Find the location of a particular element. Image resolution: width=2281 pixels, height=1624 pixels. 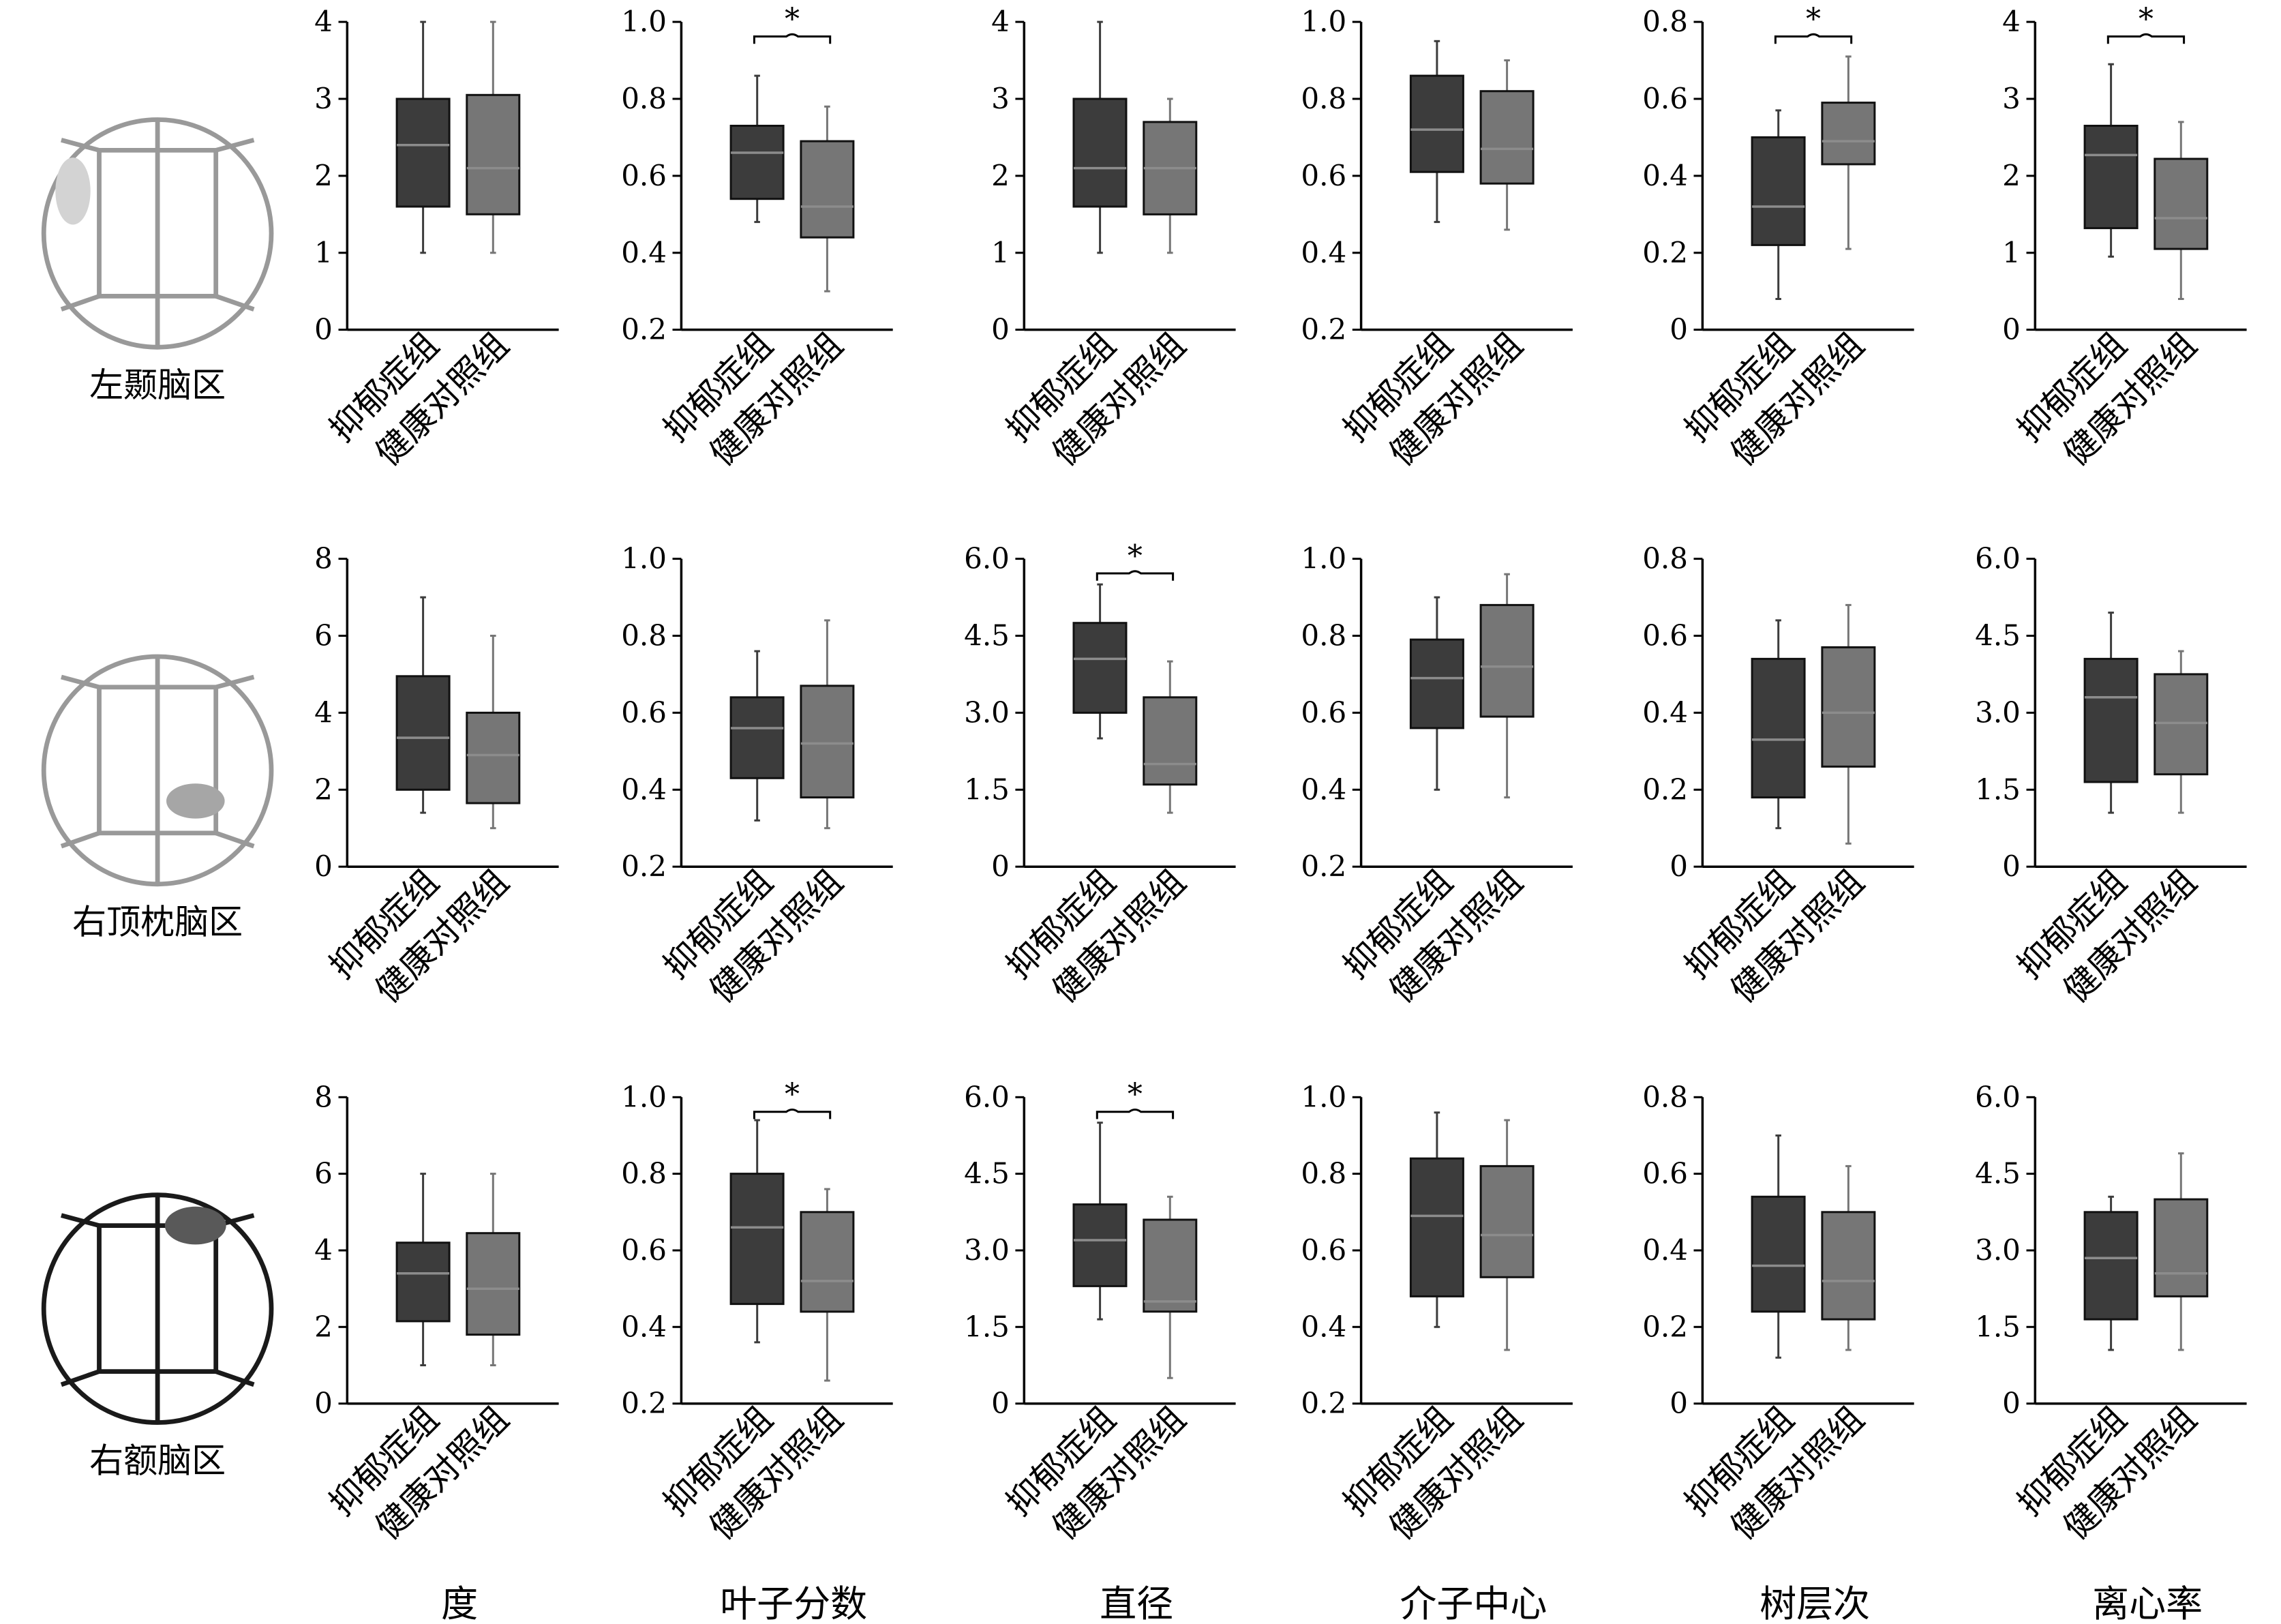

left-temporal-region-icon is located at coordinates (157, 233).